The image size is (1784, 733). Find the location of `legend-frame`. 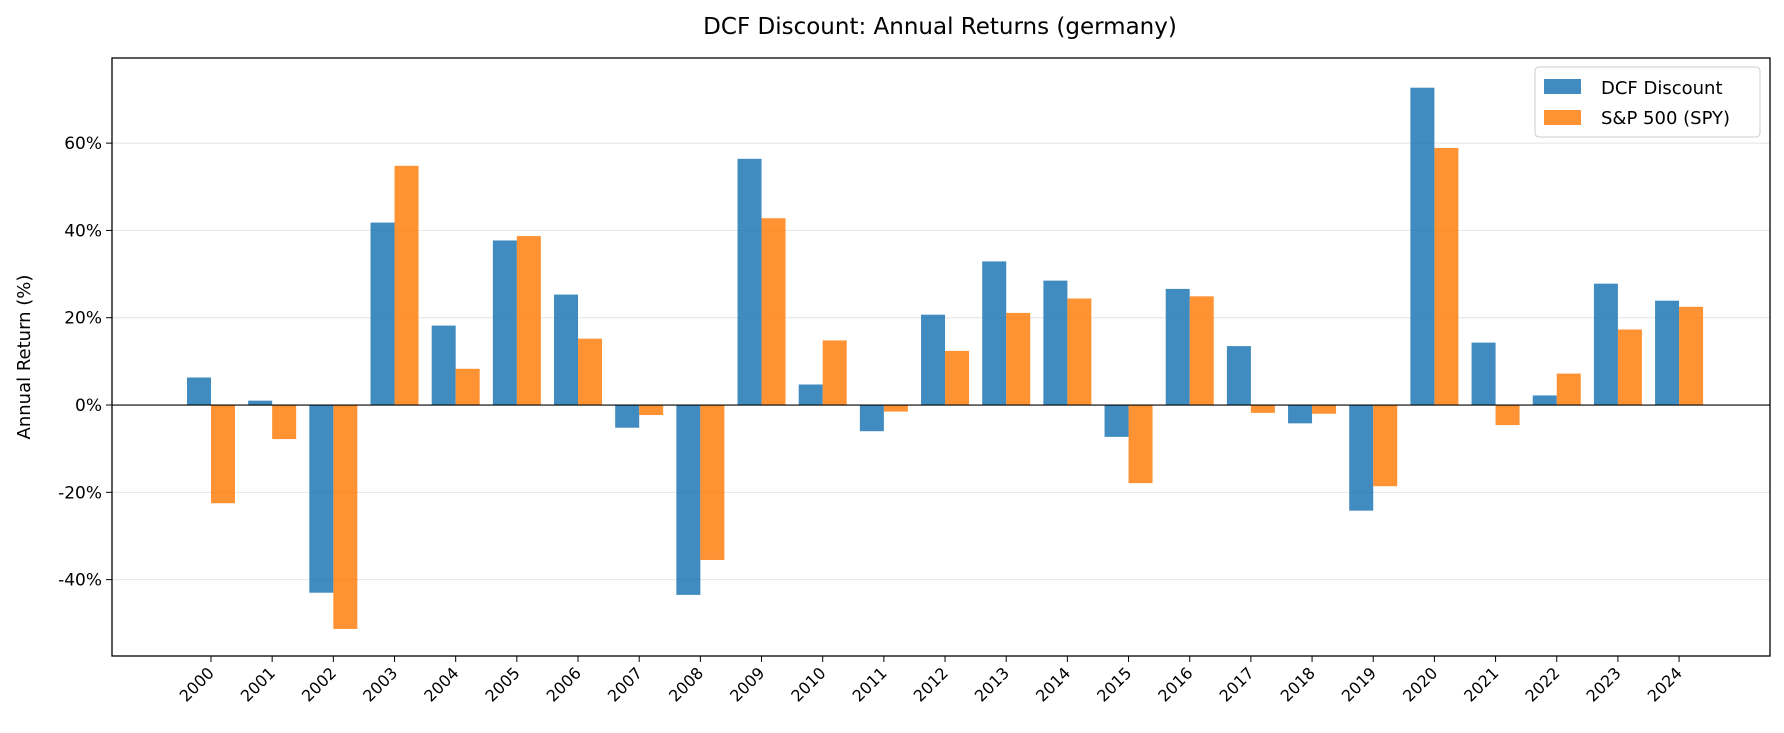

legend-frame is located at coordinates (1647, 102).